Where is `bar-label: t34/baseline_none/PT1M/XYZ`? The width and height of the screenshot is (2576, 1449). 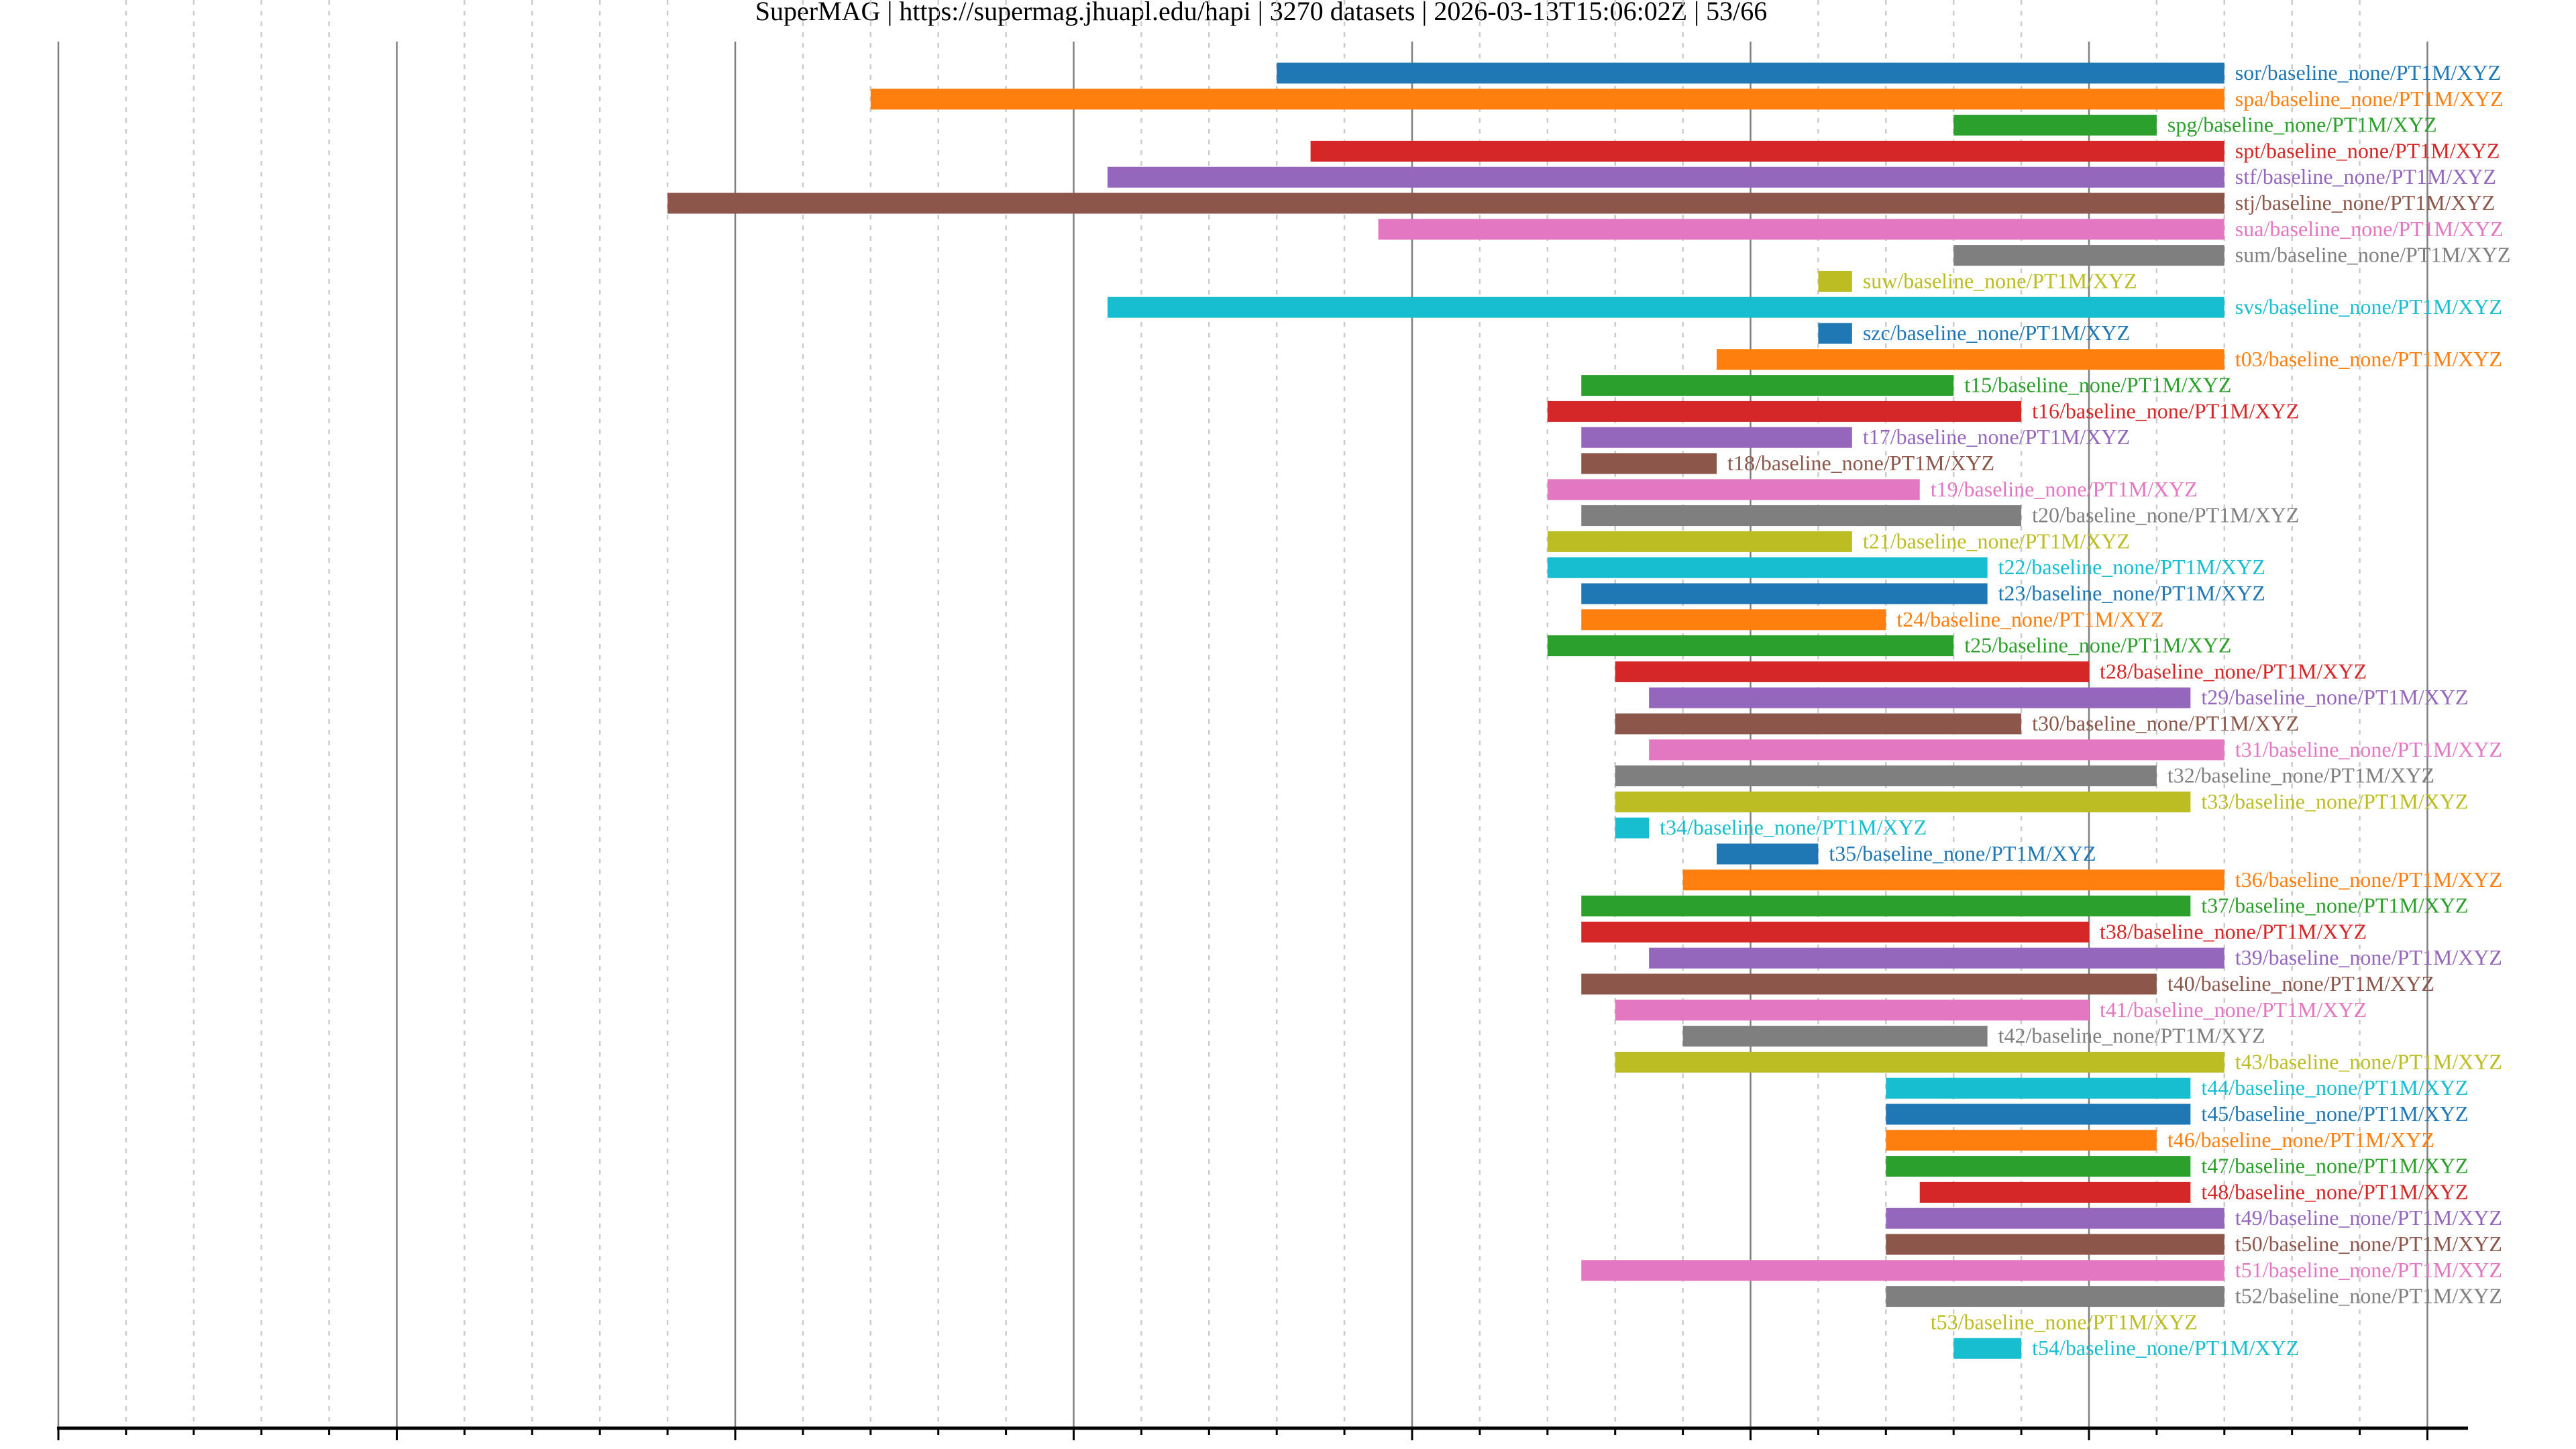 bar-label: t34/baseline_none/PT1M/XYZ is located at coordinates (1793, 827).